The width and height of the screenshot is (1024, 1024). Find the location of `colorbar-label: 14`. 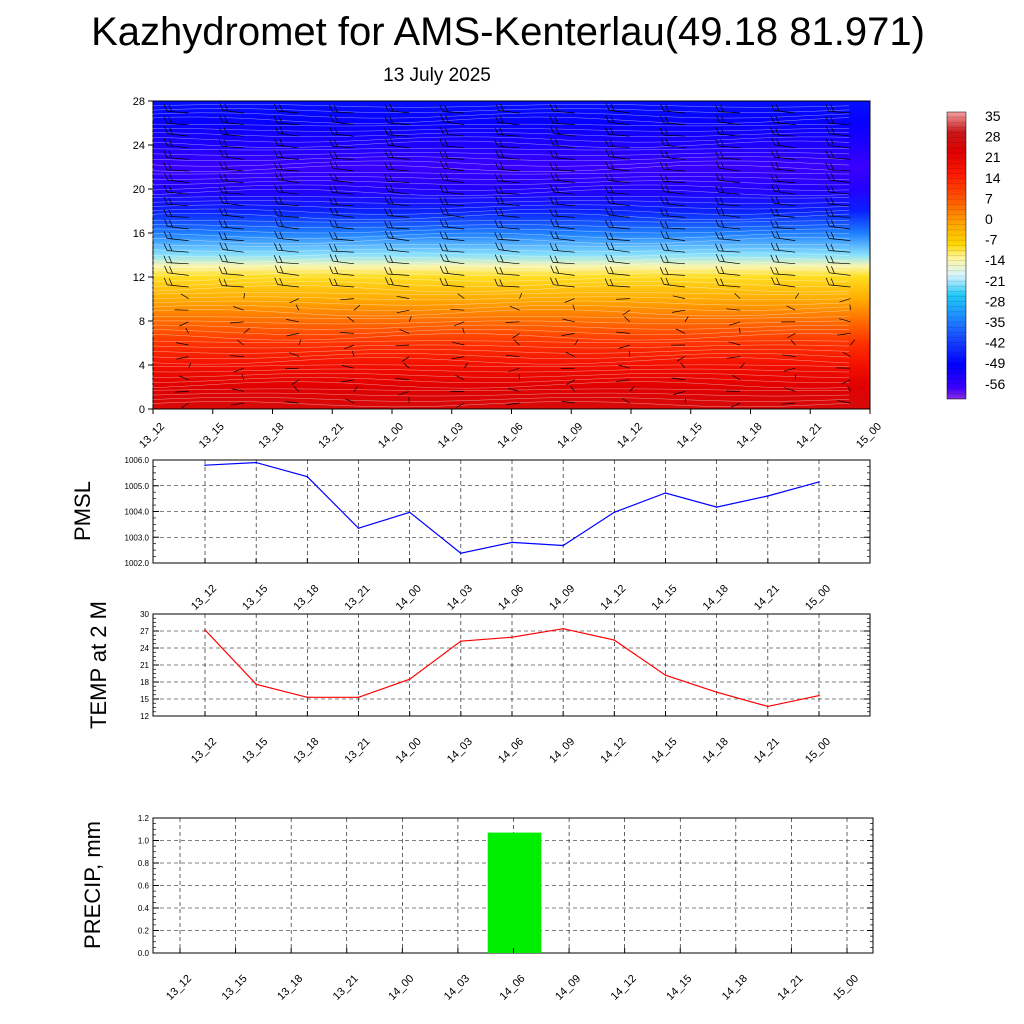

colorbar-label: 14 is located at coordinates (993, 178).